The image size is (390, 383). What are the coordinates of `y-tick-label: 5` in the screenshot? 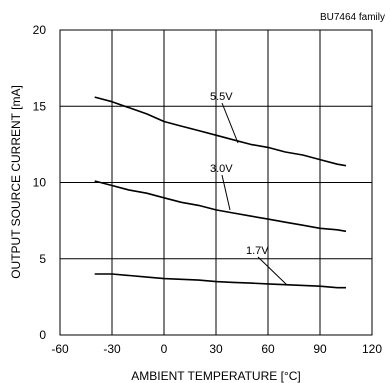 It's located at (42, 259).